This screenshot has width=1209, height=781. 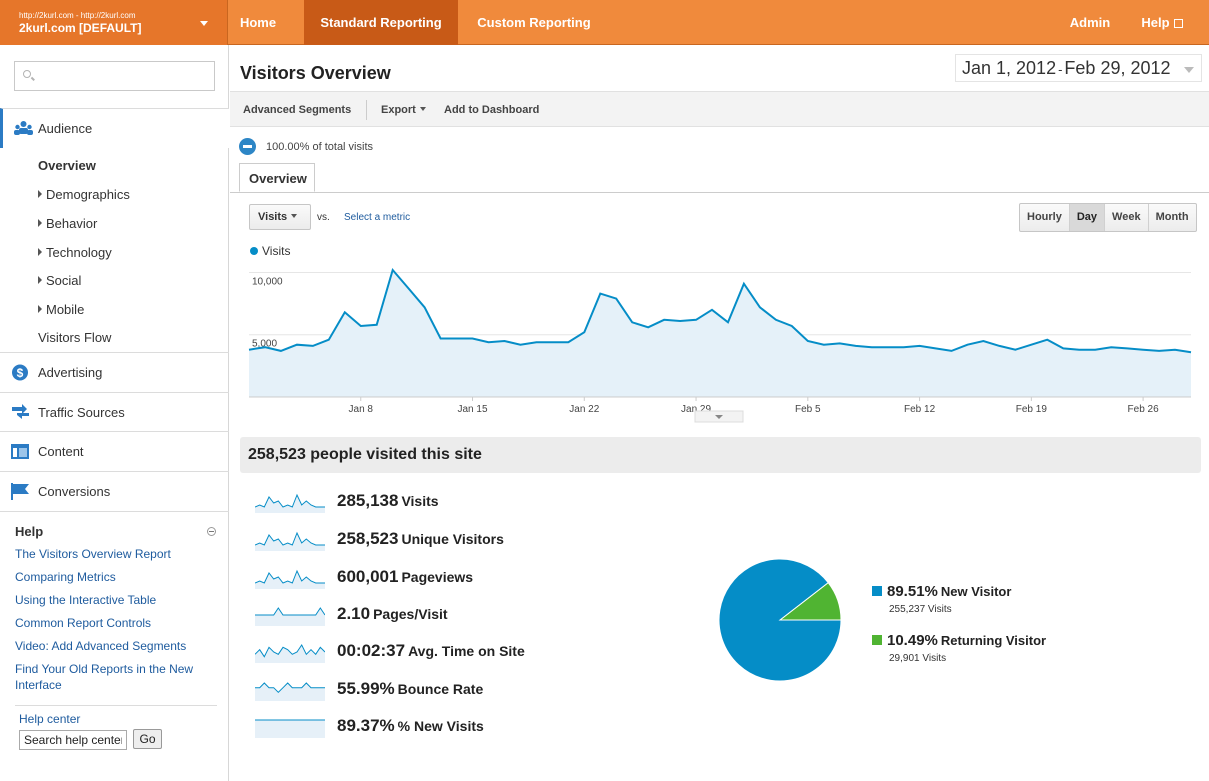 What do you see at coordinates (65, 128) in the screenshot?
I see `sidebar-section-label: Audience` at bounding box center [65, 128].